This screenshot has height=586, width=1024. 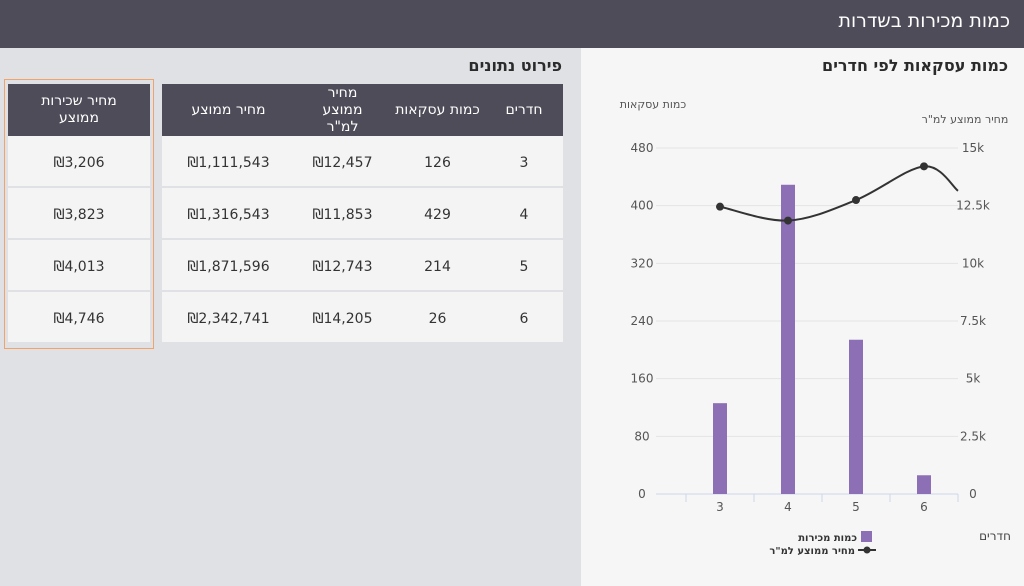 I want to click on col-header-avg-rent: מחיר שכירות ממוצע, so click(x=79, y=109).